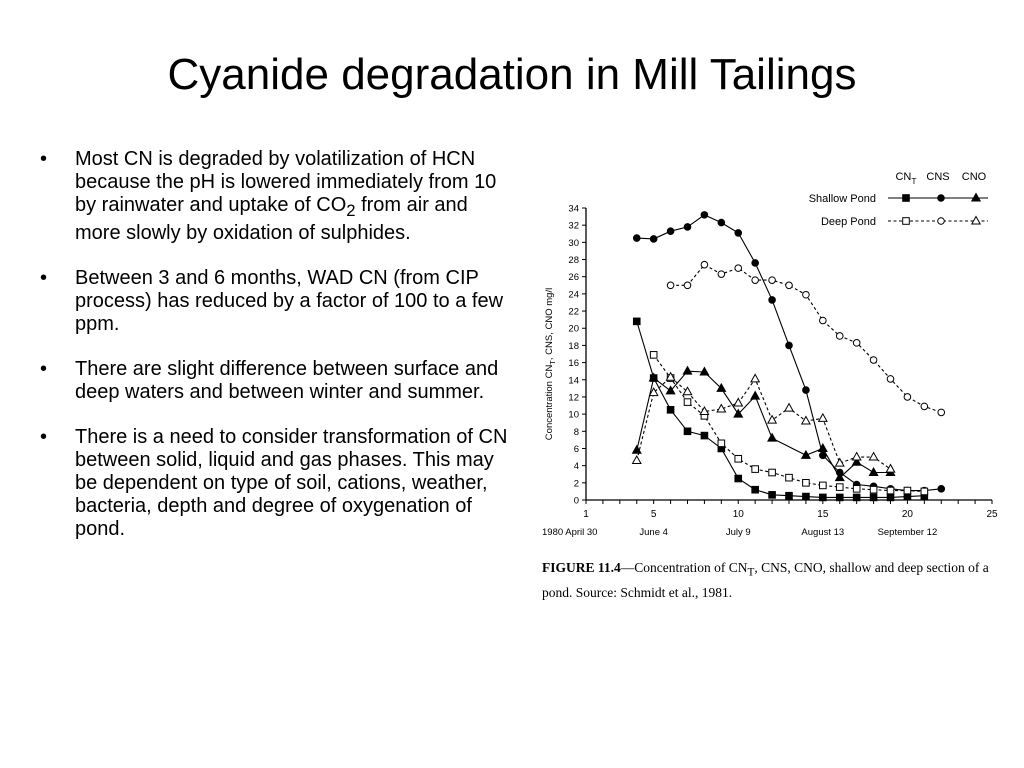 The height and width of the screenshot is (768, 1024). What do you see at coordinates (351, 210) in the screenshot?
I see `bullet-subscript: 2` at bounding box center [351, 210].